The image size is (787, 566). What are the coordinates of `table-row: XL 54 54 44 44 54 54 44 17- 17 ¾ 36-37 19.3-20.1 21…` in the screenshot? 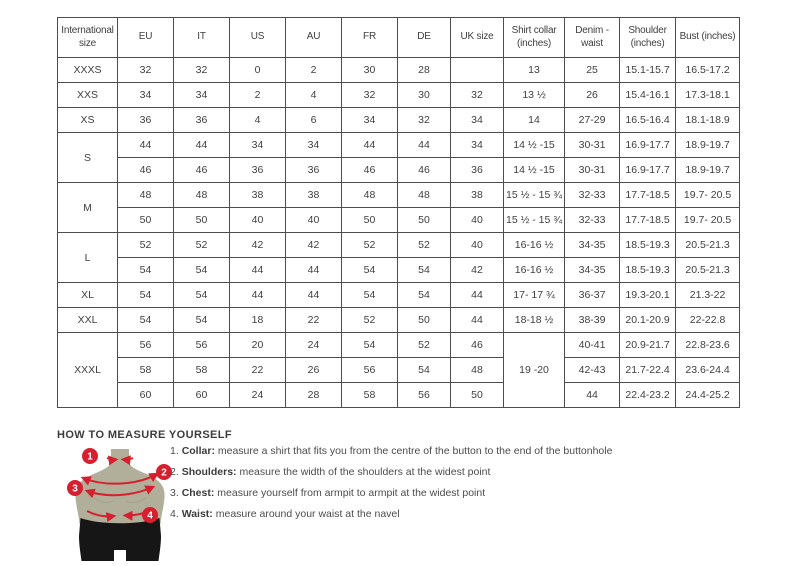 It's located at (399, 295).